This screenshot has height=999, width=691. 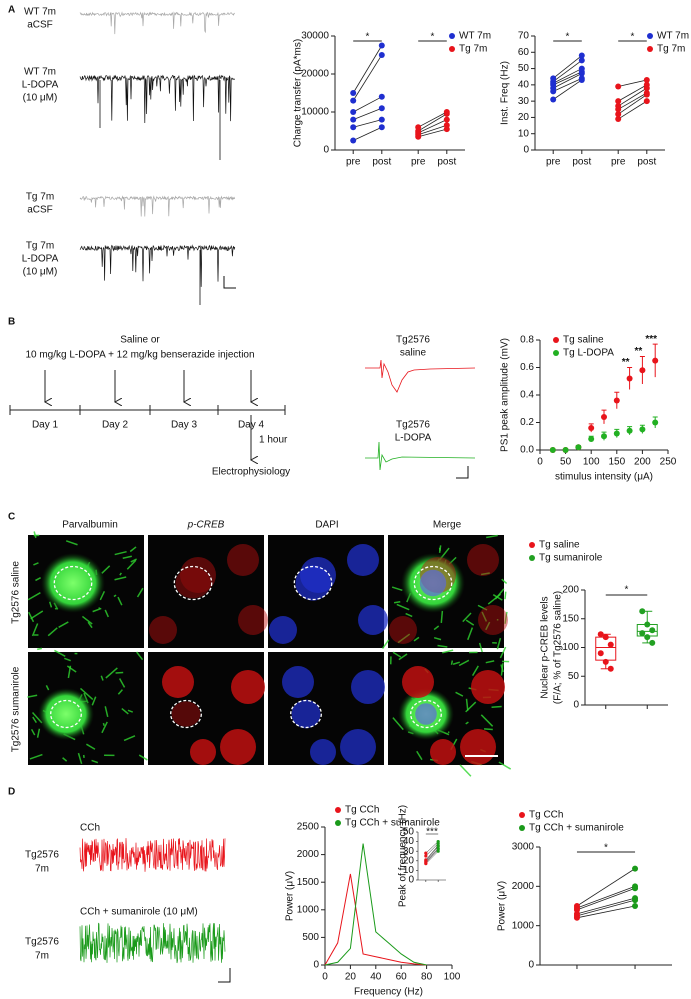 I want to click on x-tick-label: 20, so click(x=351, y=977).